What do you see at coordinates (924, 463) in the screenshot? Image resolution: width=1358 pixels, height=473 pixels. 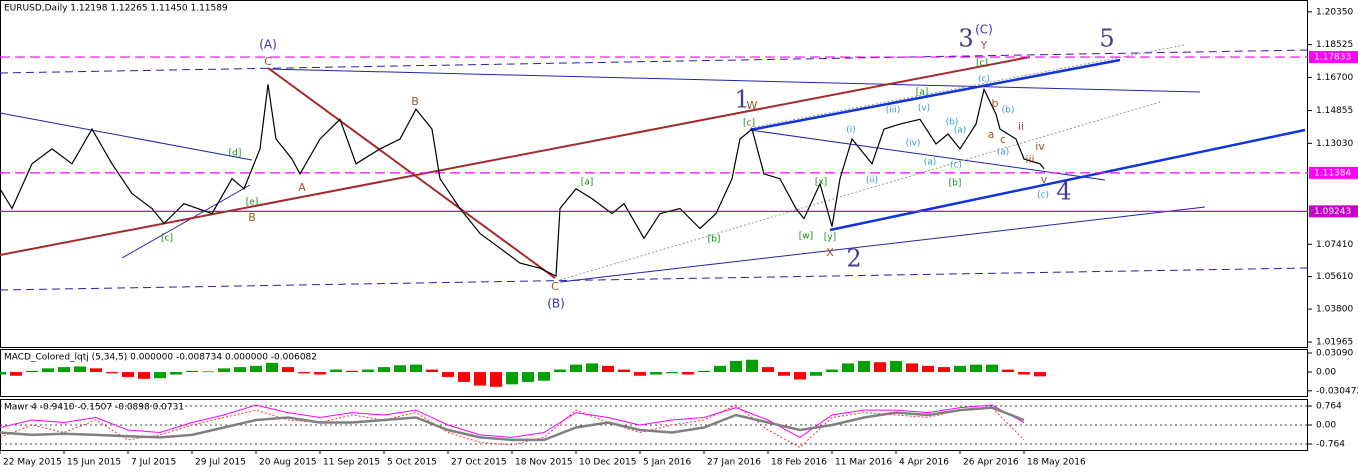 I see `x-tick-label: 4 Apr 2016` at bounding box center [924, 463].